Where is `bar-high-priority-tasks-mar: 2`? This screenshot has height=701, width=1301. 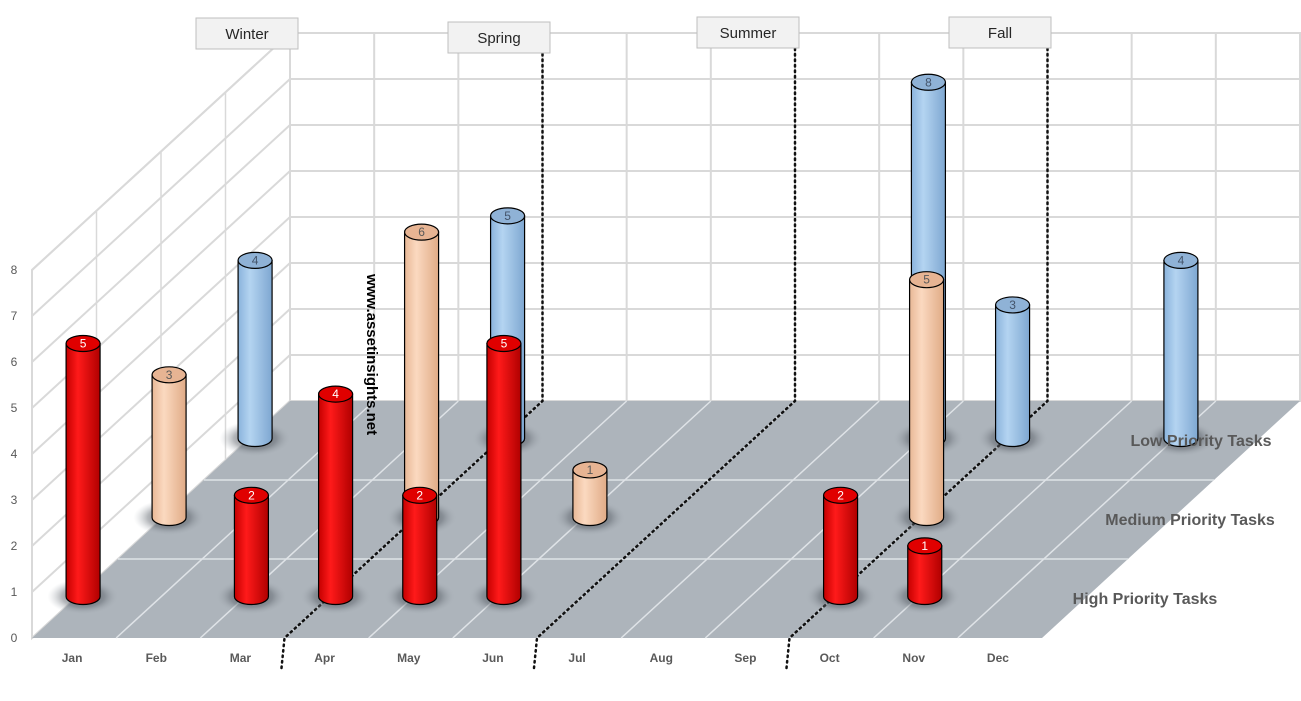 bar-high-priority-tasks-mar: 2 is located at coordinates (251, 550).